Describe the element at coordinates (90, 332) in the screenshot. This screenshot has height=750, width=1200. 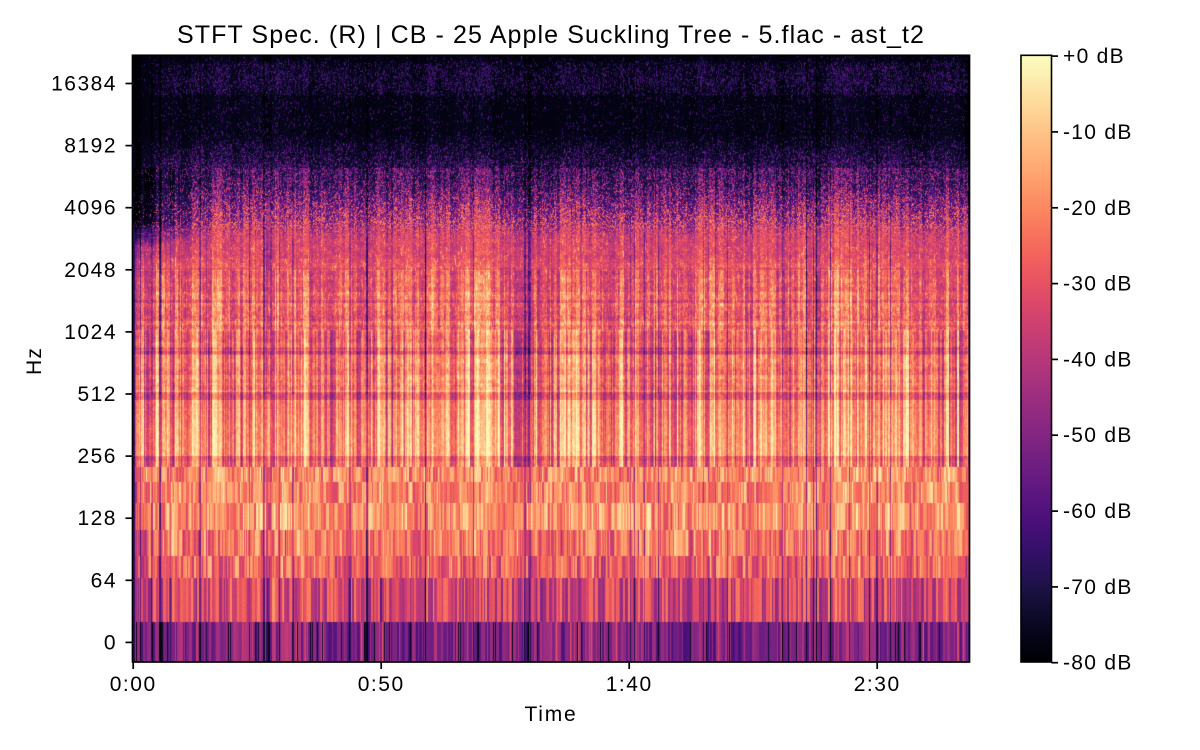
I see `svg-text: 1024` at that location.